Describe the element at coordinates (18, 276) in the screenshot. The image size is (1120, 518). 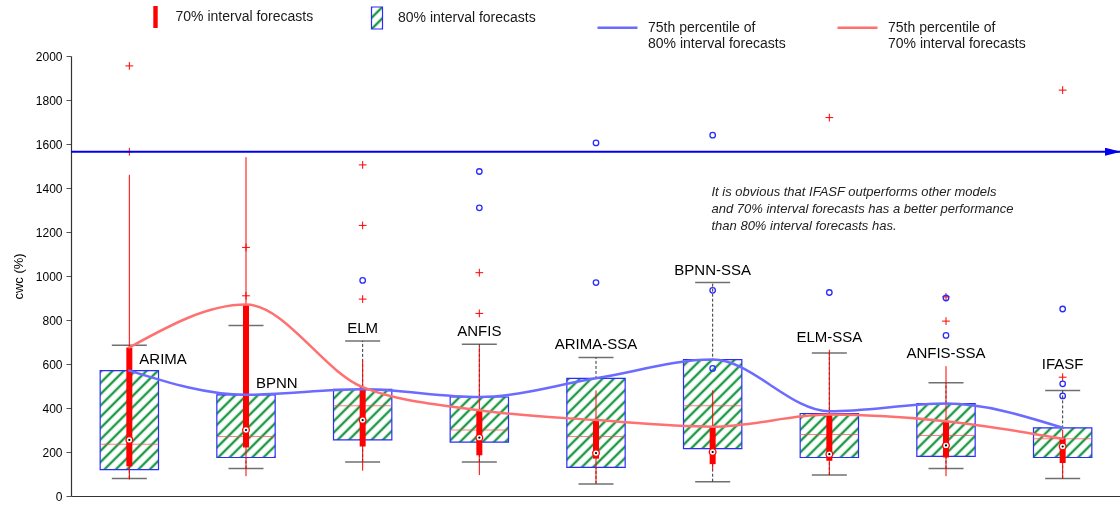
I see `y-axis-title: cwc (%)` at that location.